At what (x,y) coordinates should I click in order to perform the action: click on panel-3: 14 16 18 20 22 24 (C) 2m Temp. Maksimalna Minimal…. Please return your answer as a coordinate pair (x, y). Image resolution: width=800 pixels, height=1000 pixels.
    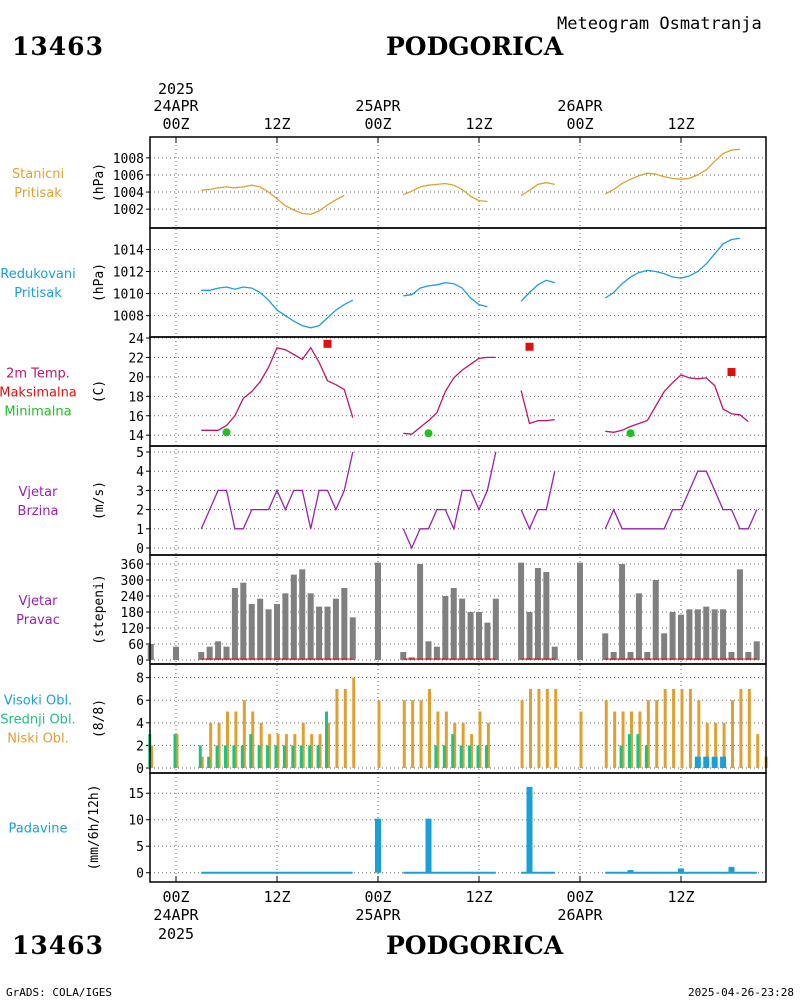
    Looking at the image, I should click on (383, 389).